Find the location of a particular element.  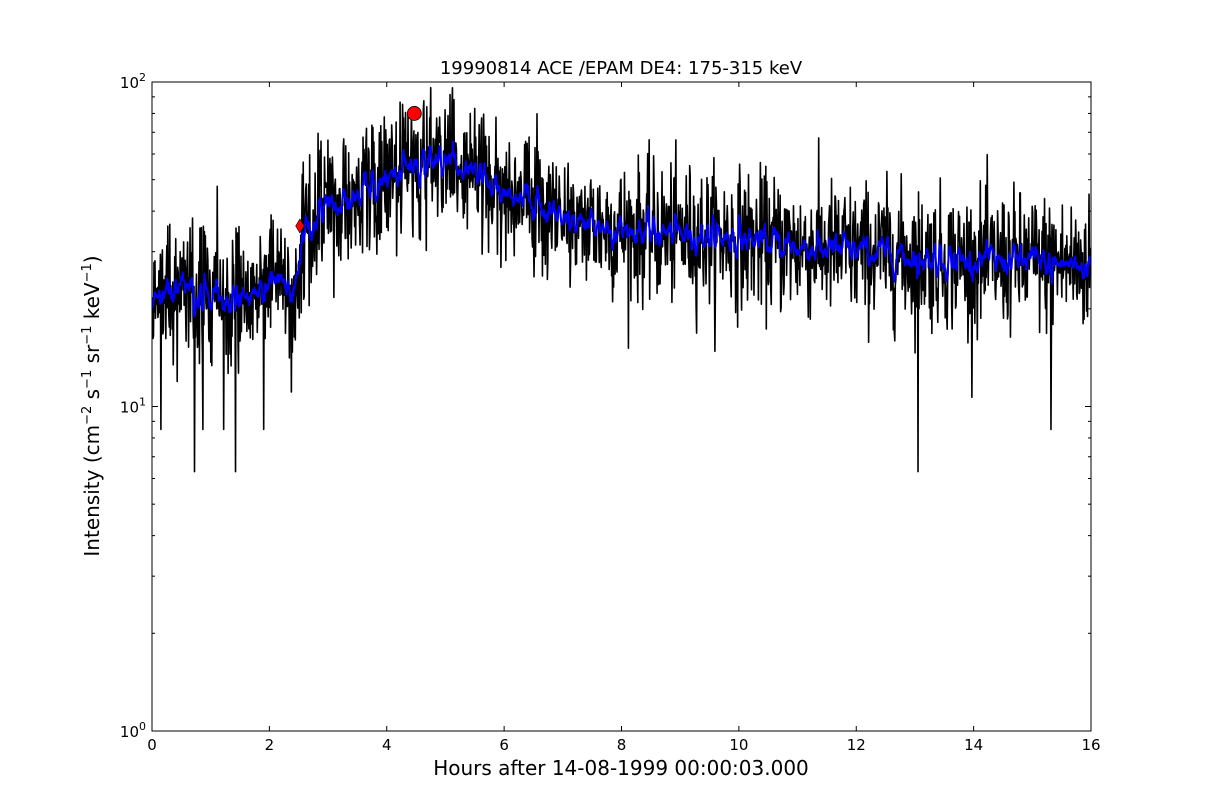

x-tick-label: 6 is located at coordinates (504, 745).